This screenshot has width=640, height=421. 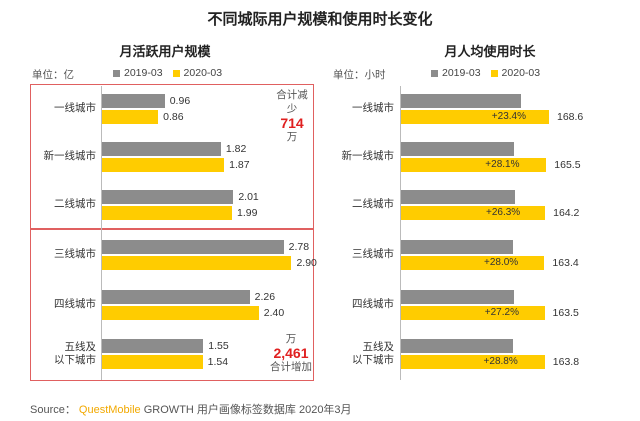 What do you see at coordinates (248, 197) in the screenshot?
I see `data-label: 2.01` at bounding box center [248, 197].